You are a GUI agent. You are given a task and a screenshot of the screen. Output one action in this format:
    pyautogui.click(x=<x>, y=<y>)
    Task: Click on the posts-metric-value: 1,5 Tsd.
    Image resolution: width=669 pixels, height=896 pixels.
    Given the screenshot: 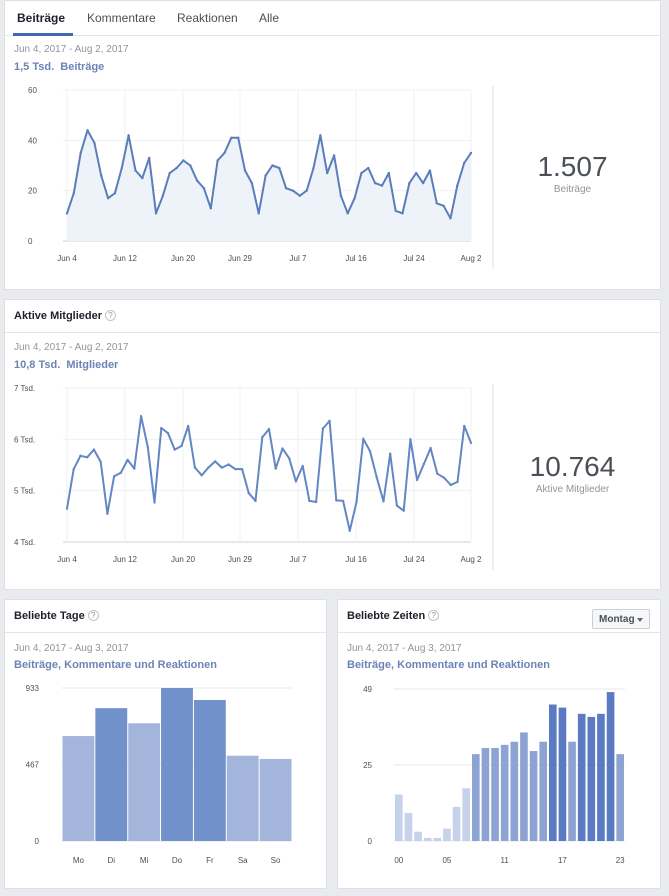 What is the action you would take?
    pyautogui.click(x=34, y=67)
    